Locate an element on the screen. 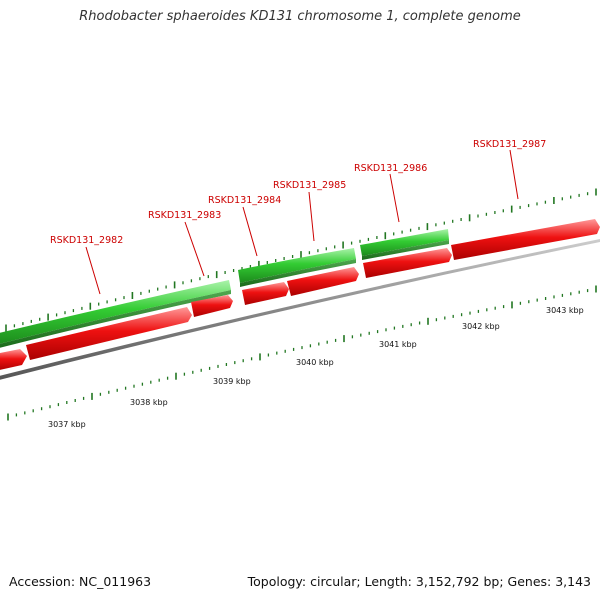  axis-label-3043: 3043 kbp is located at coordinates (565, 310).